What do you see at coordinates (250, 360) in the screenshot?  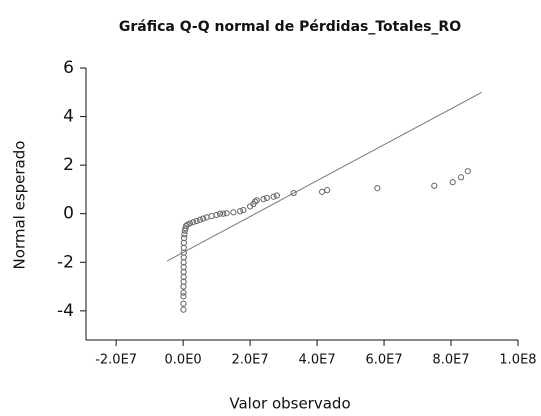 I see `x-tick-label: 2.0E7` at bounding box center [250, 360].